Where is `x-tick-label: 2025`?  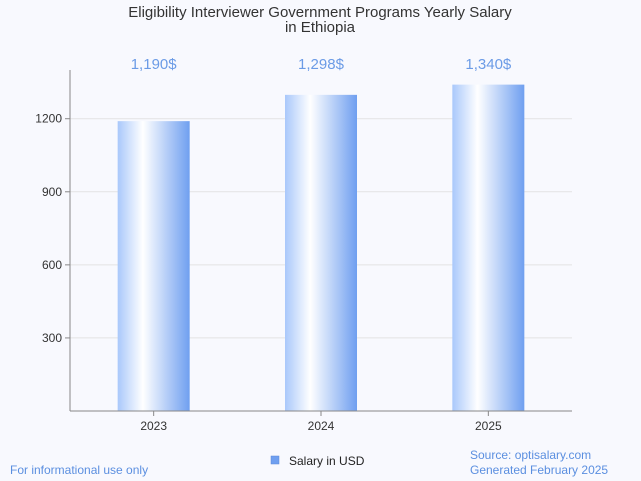
x-tick-label: 2025 is located at coordinates (488, 426).